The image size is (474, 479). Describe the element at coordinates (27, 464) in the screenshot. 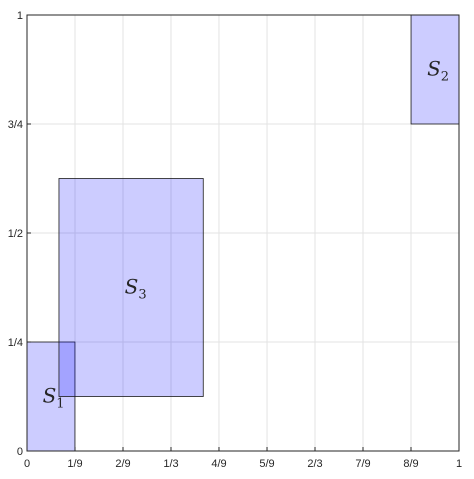

I see `x-tick-label: 0` at that location.